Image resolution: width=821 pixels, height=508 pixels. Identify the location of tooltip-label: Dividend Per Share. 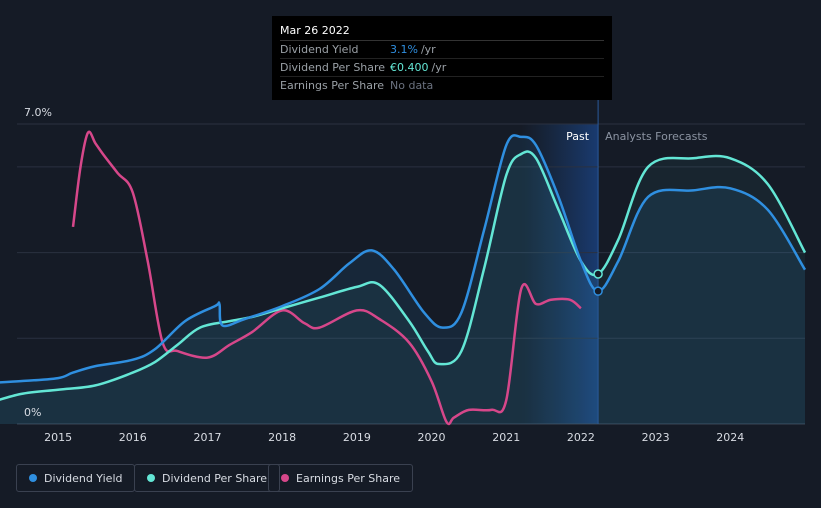
(333, 67).